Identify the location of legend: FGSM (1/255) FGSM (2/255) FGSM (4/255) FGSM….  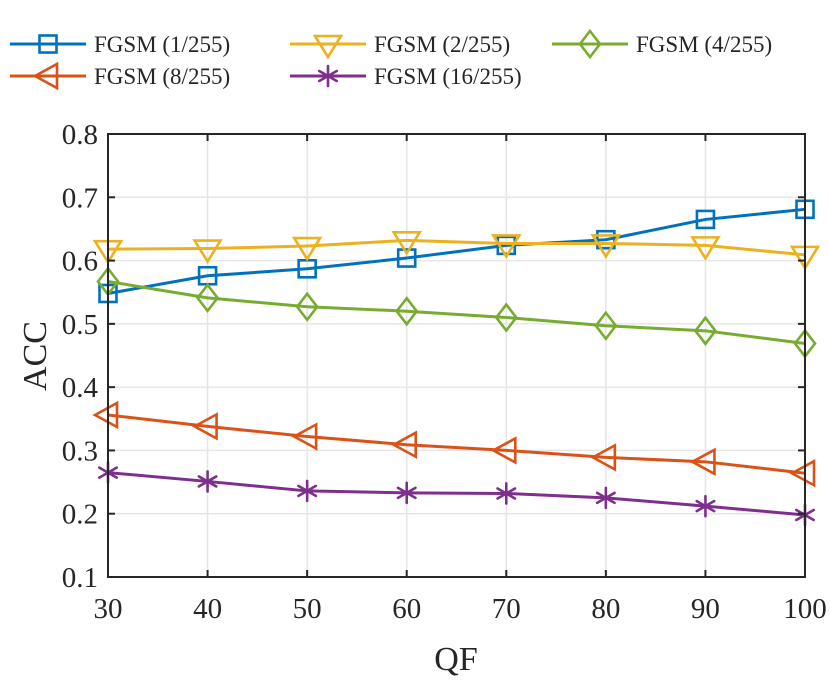
(391, 59).